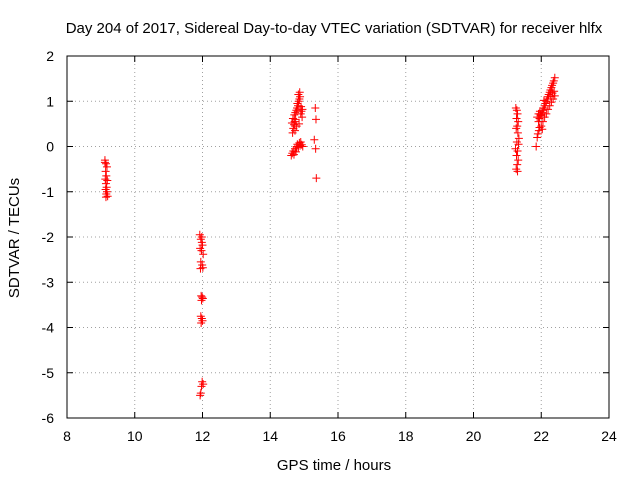  I want to click on y-tick-label: -4, so click(48, 328).